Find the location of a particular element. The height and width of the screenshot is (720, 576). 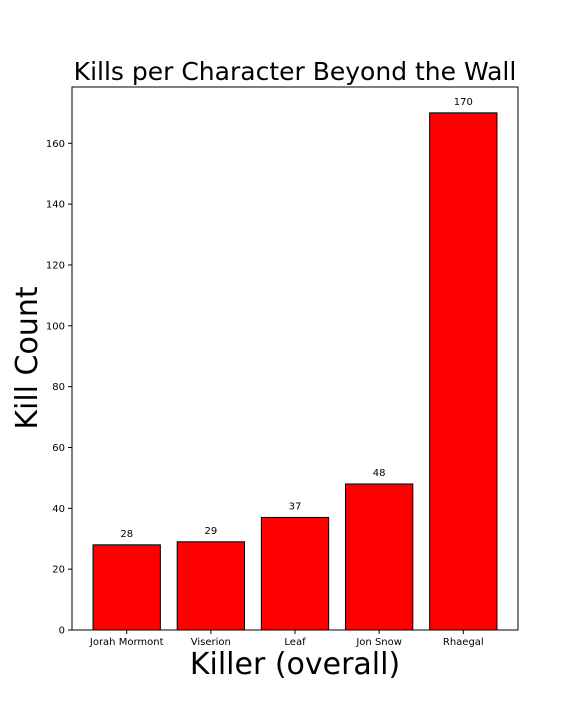

data-label: 29 is located at coordinates (210, 531).